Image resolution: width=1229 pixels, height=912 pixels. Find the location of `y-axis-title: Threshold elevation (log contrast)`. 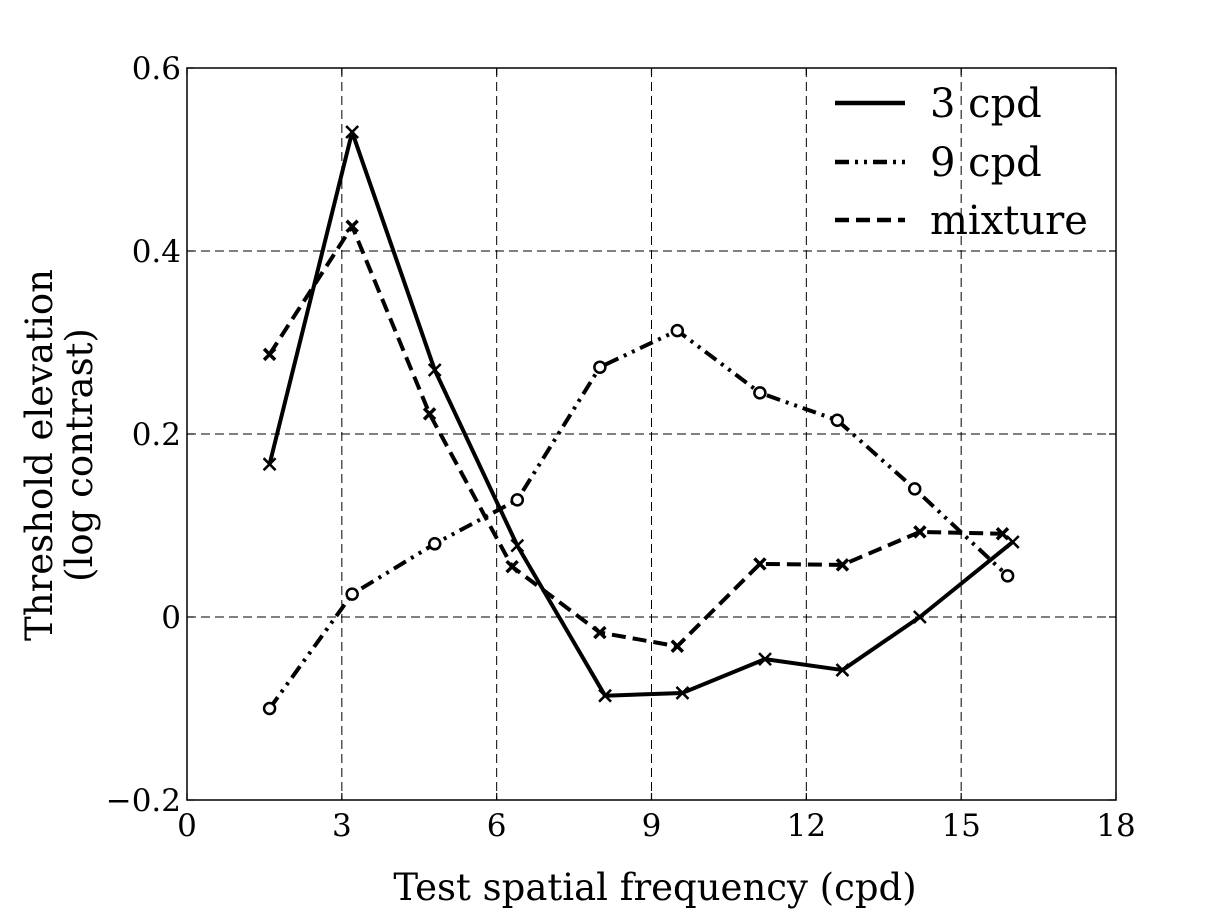

y-axis-title: Threshold elevation (log contrast) is located at coordinates (59, 455).